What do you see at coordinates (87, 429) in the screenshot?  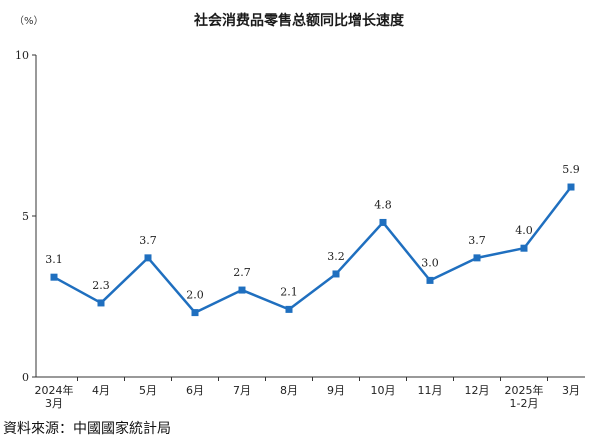 I see `source-note: 資料來源：中國國家統計局` at bounding box center [87, 429].